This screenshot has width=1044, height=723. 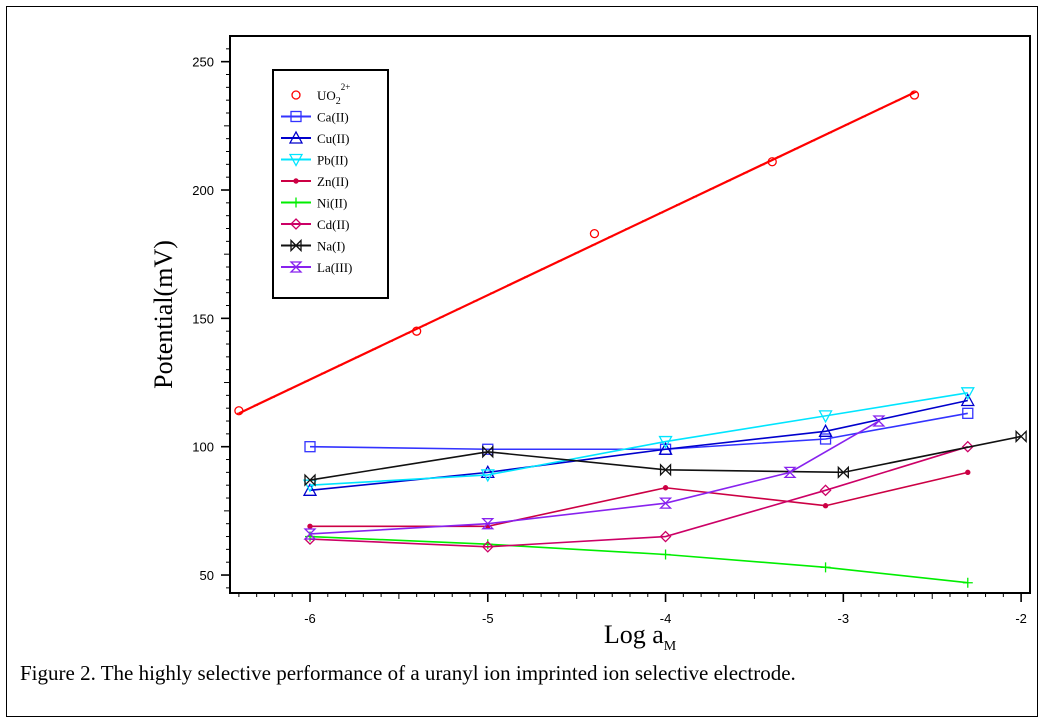 I want to click on legend-label: La(III), so click(x=334, y=267).